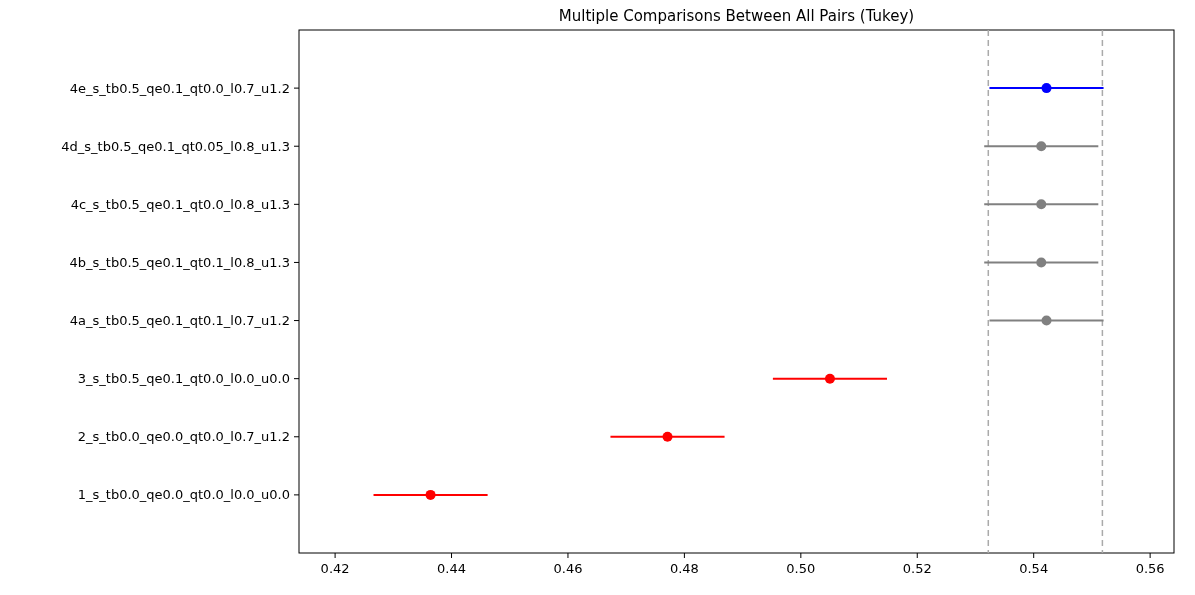 This screenshot has height=595, width=1195. Describe the element at coordinates (684, 568) in the screenshot. I see `x-tick-label: 0.48` at that location.